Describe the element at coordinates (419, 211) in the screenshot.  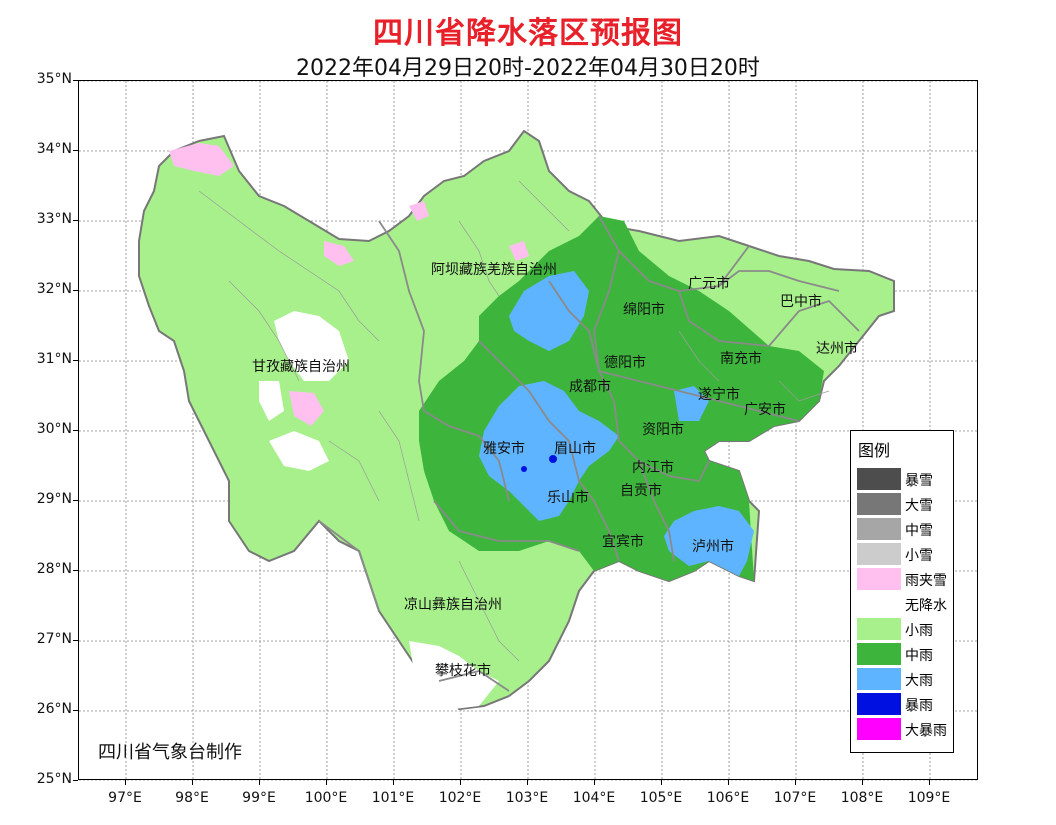
I see `sleet-zone-center` at that location.